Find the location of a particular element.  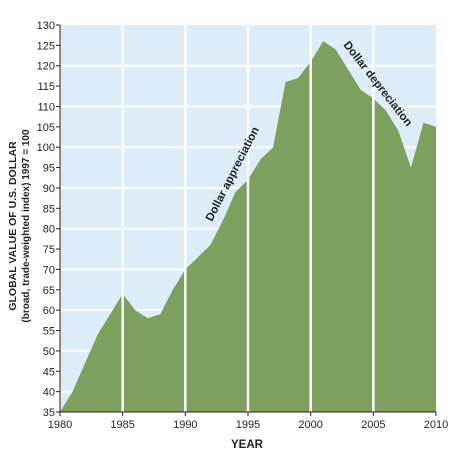

y-tick-label-40: 40 is located at coordinates (49, 393).